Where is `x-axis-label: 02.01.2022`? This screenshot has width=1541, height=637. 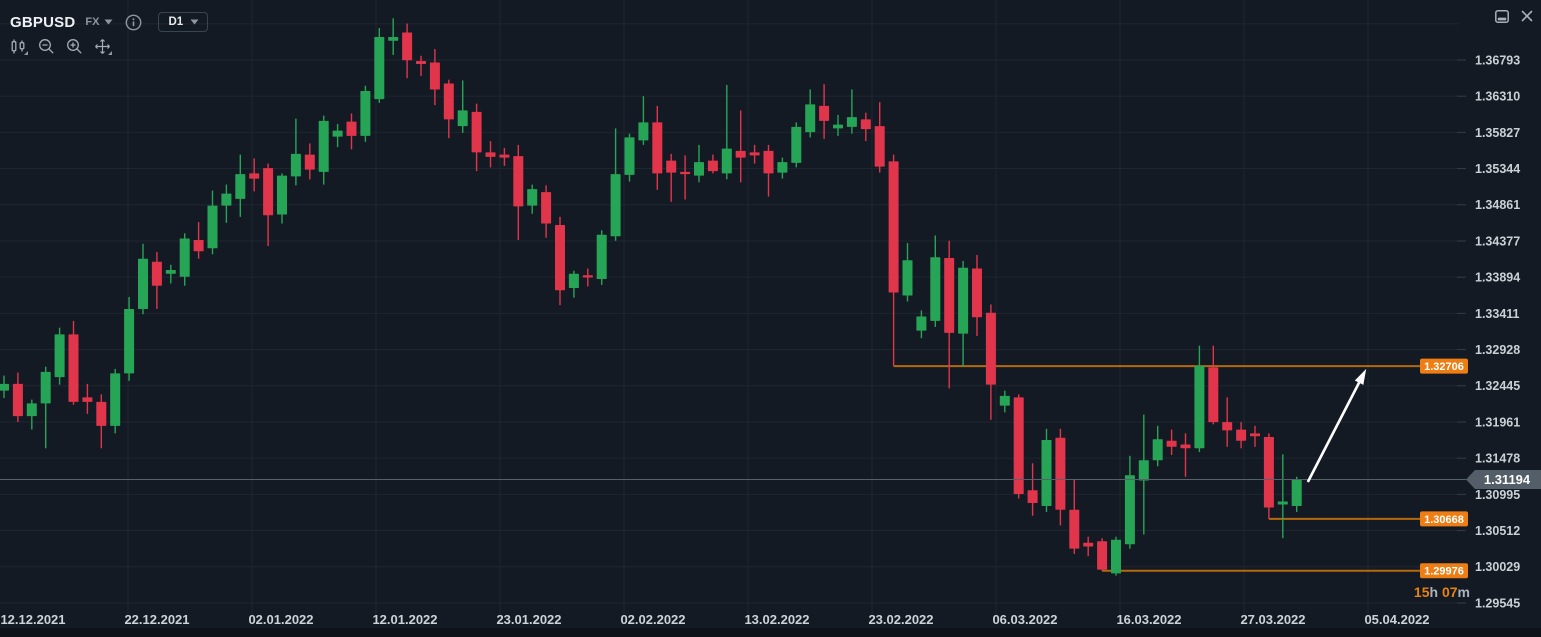
x-axis-label: 02.01.2022 is located at coordinates (280, 619).